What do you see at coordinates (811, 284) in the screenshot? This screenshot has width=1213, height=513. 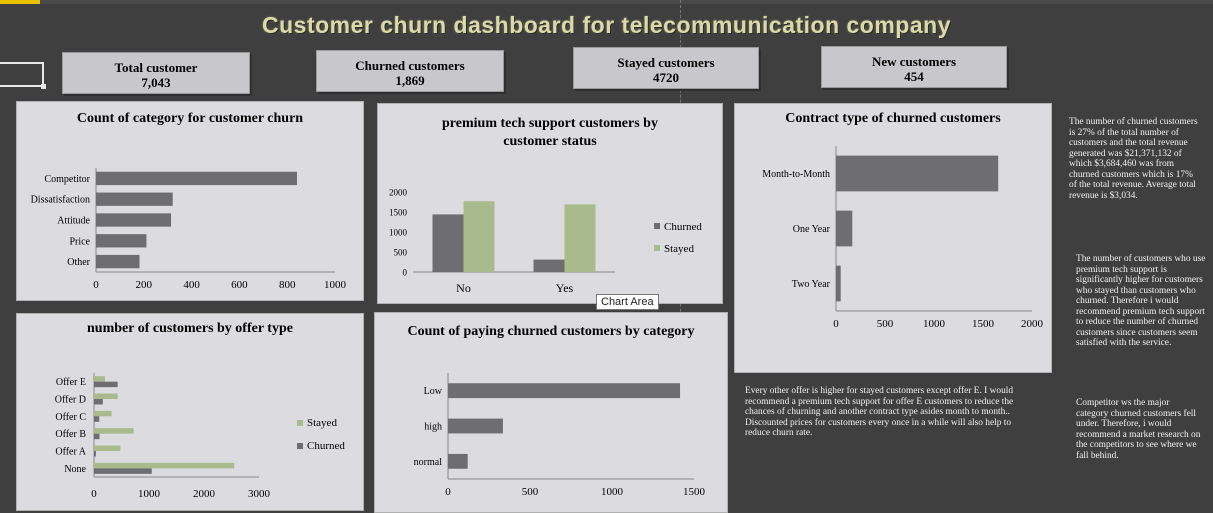 I see `category-label: Two Year` at bounding box center [811, 284].